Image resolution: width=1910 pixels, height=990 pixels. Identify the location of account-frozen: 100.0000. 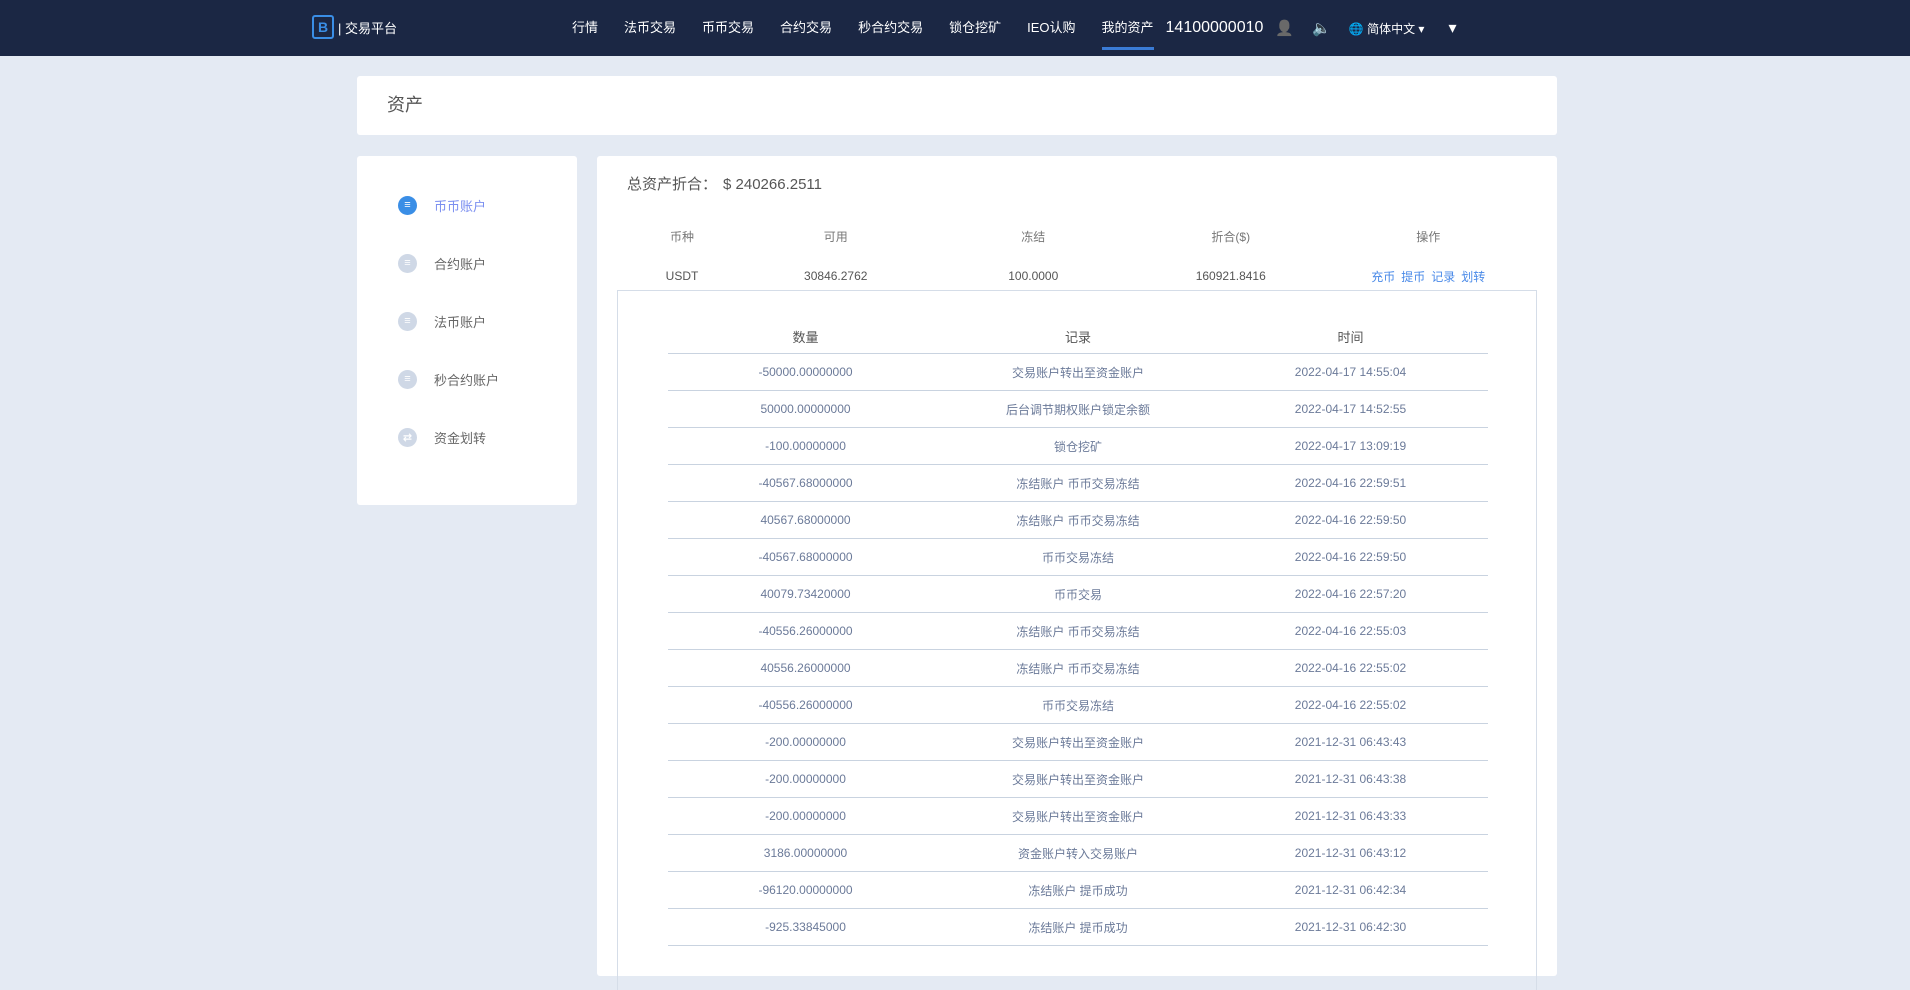
(1033, 276).